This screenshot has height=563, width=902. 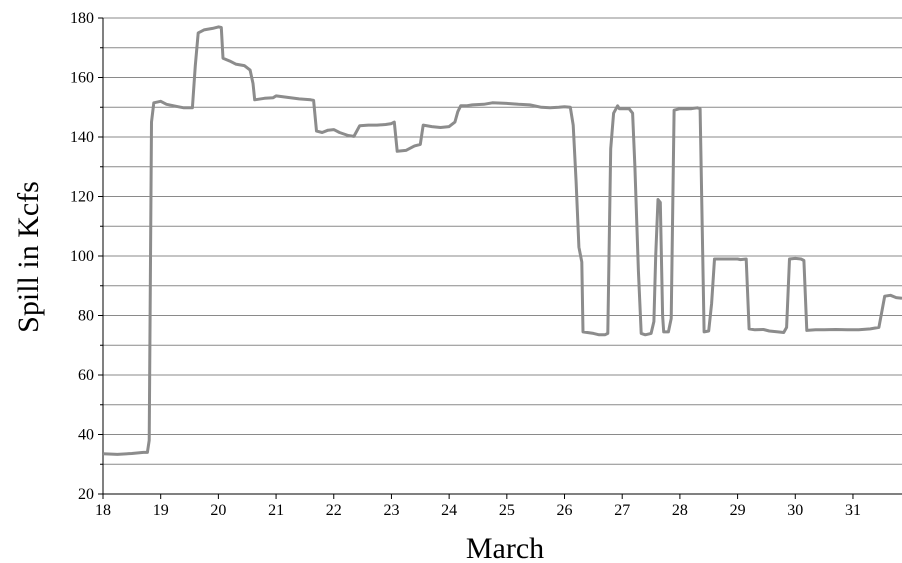 What do you see at coordinates (505, 547) in the screenshot?
I see `x-axis-title: March` at bounding box center [505, 547].